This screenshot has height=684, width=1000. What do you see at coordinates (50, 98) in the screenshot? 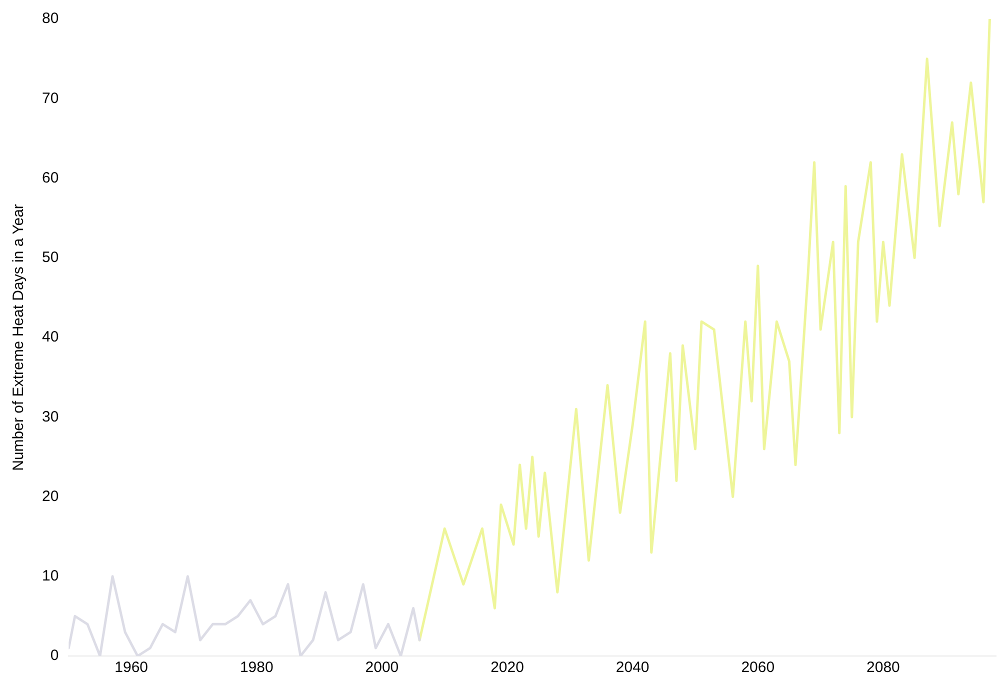
I see `y-tick-label: 70` at bounding box center [50, 98].